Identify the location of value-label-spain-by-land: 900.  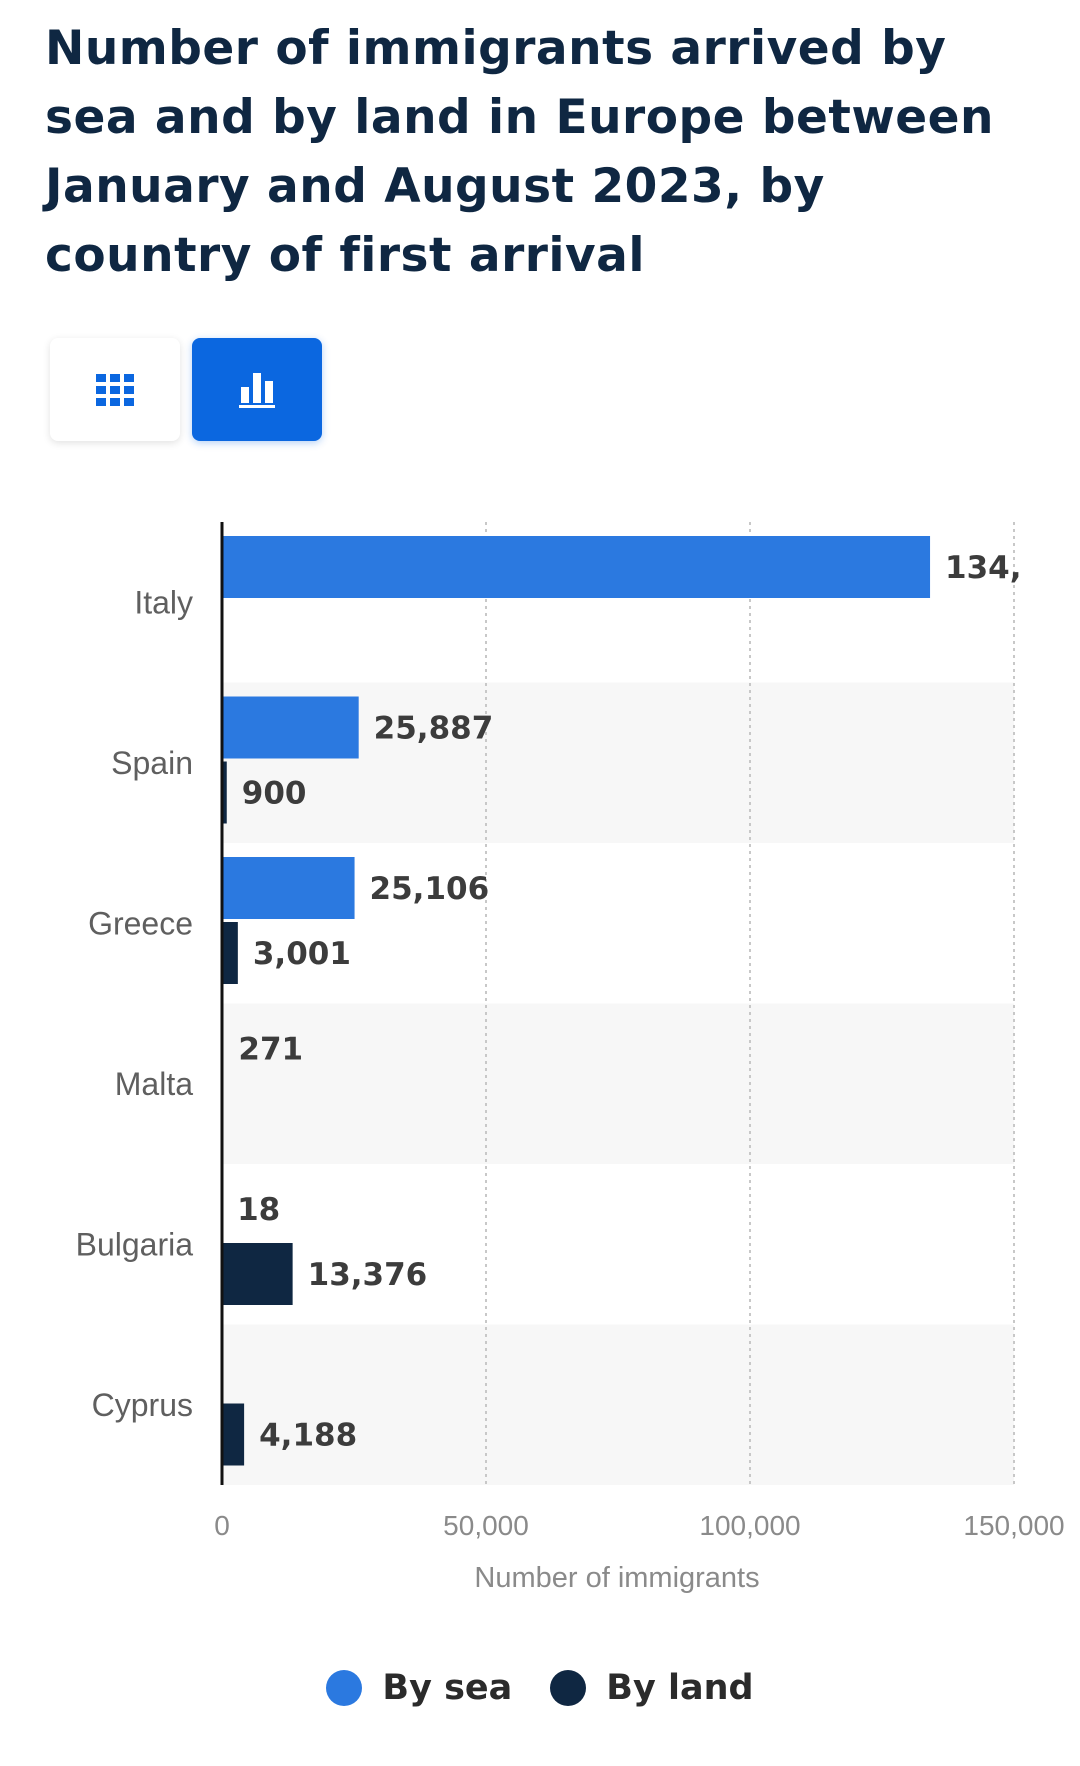
(274, 794).